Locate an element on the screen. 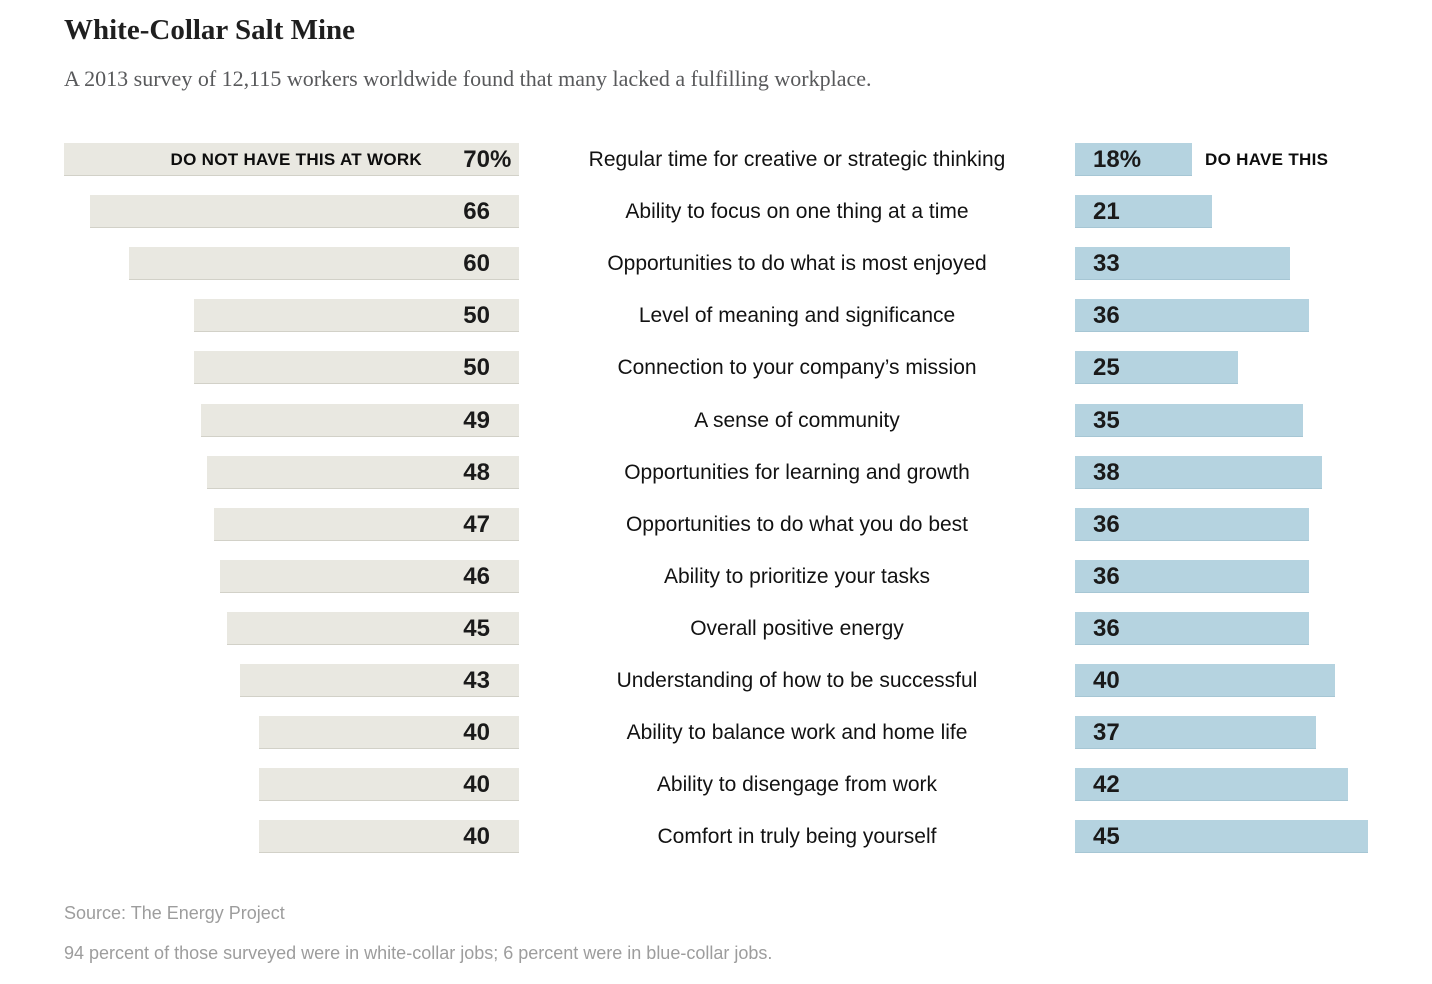  bar-row: 50 Connection to your company’s mission 25 is located at coordinates (716, 367).